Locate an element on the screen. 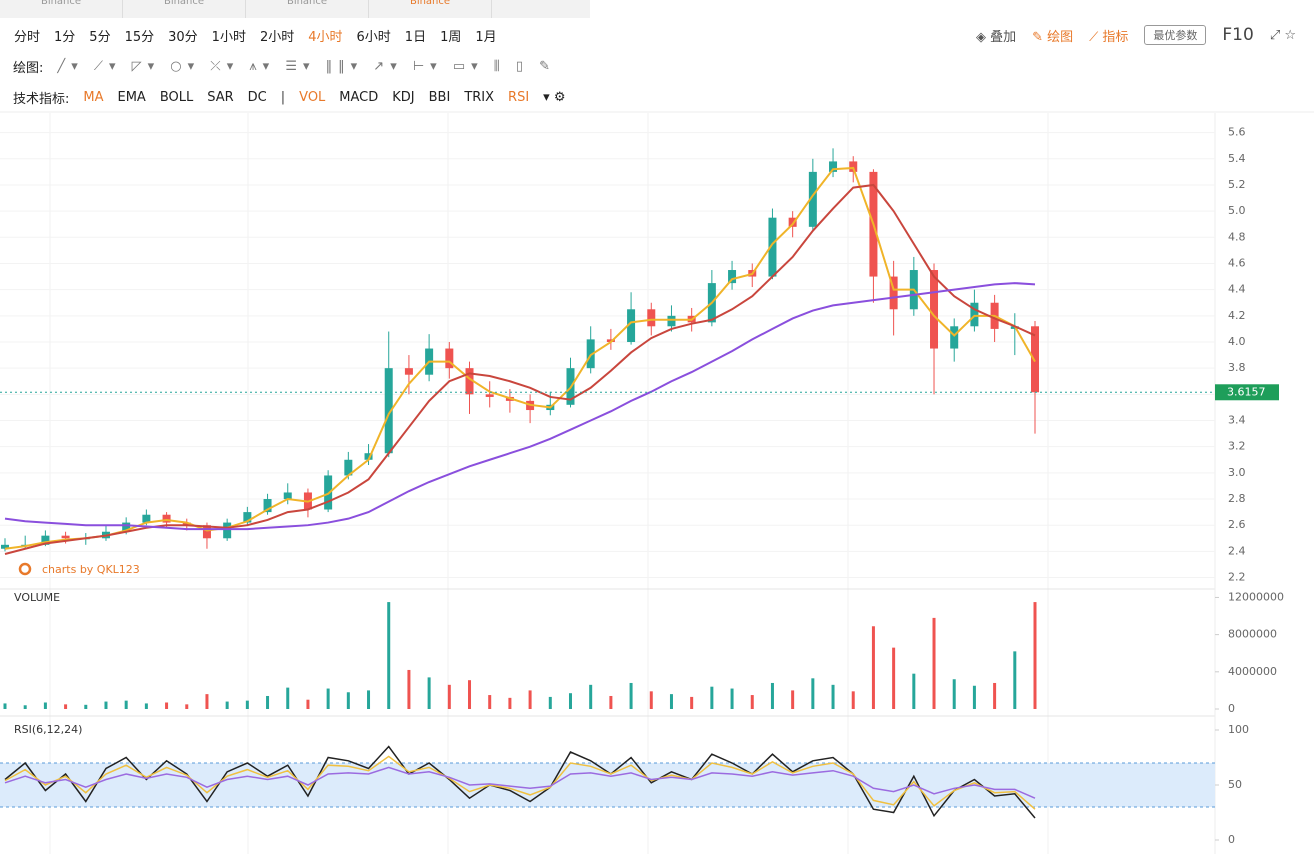 Image resolution: width=1314 pixels, height=854 pixels. y-tick-label: 4.4 is located at coordinates (1237, 289).